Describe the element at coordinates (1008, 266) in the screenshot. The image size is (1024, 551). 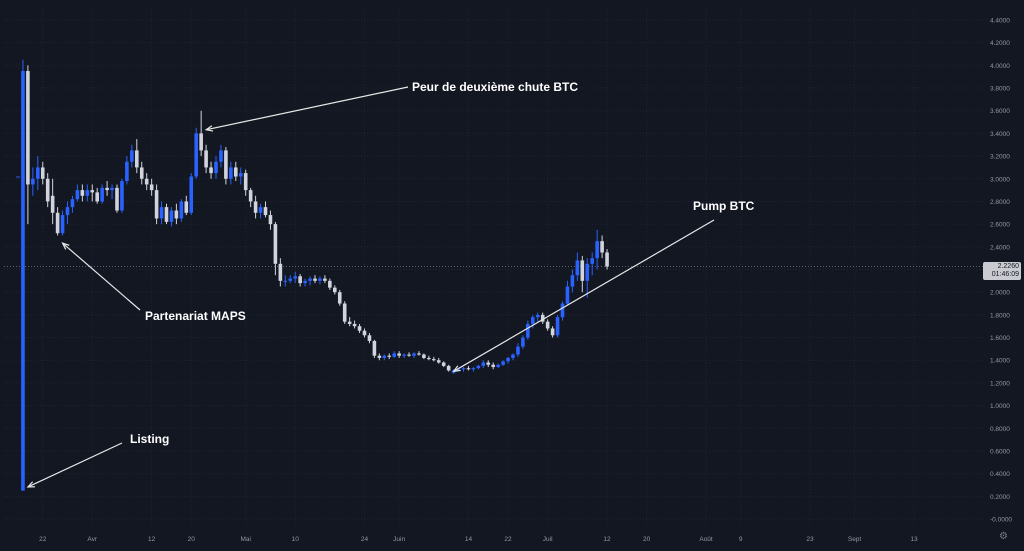
I see `current-price-value: 2.2260` at that location.